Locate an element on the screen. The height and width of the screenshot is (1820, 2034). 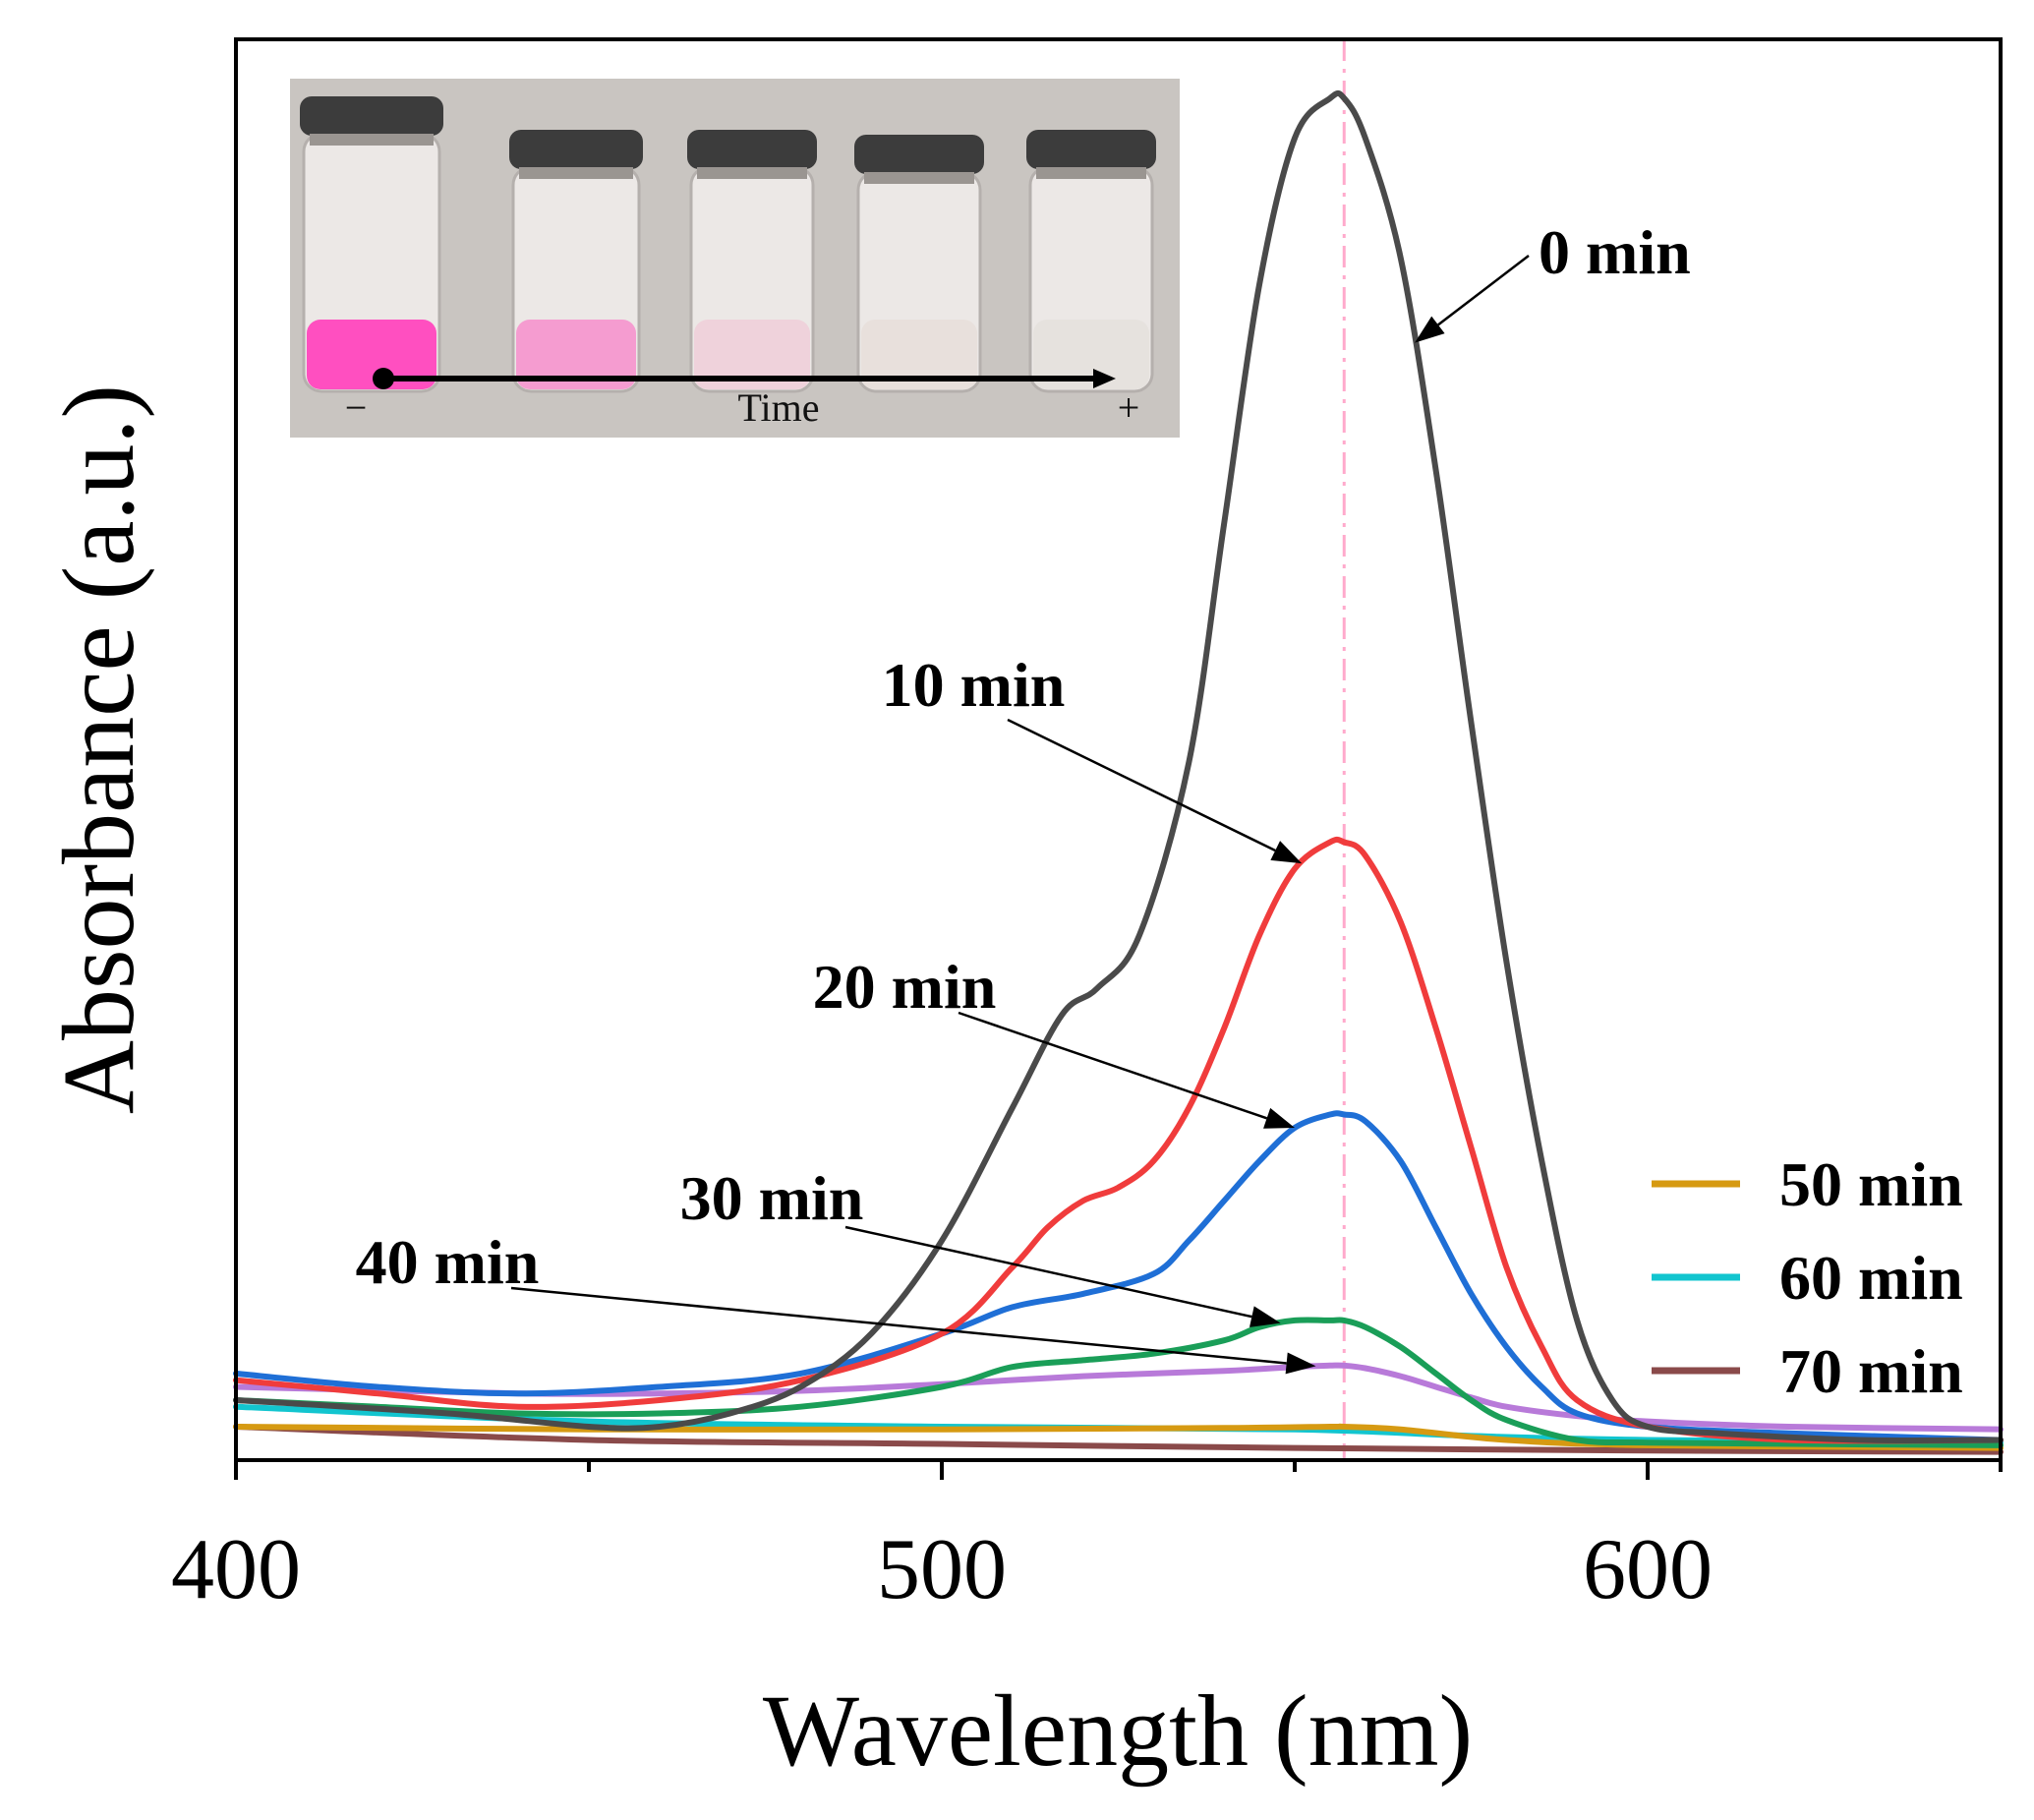
legend-item-60-min: 60 min is located at coordinates (1807, 1278).